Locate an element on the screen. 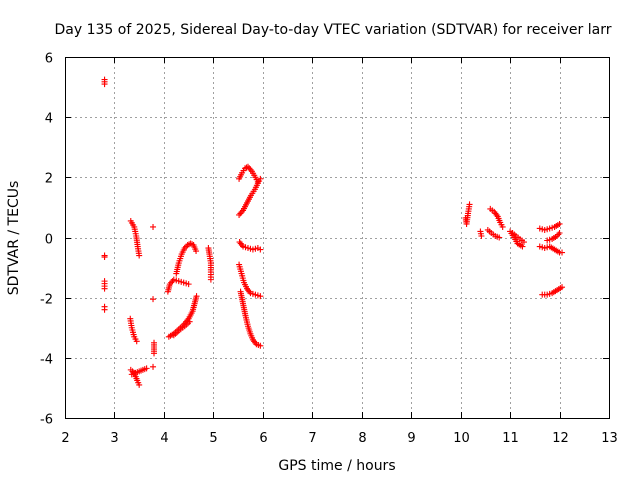  x-tick-label: 8 is located at coordinates (362, 438).